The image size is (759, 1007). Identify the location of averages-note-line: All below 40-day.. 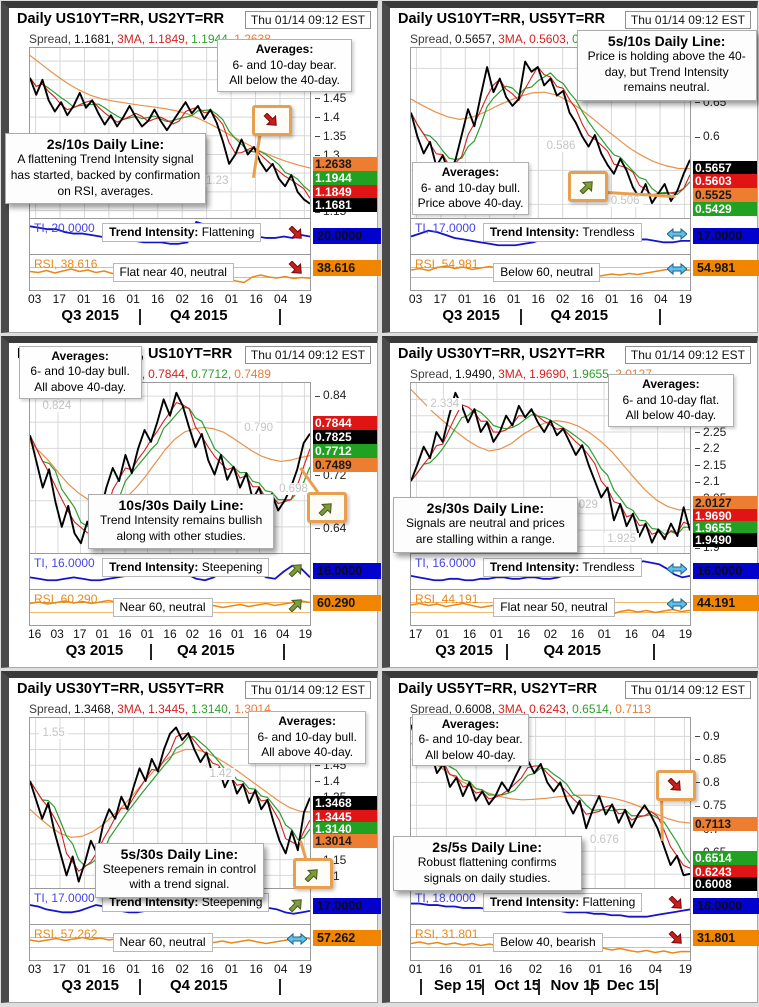
(470, 754).